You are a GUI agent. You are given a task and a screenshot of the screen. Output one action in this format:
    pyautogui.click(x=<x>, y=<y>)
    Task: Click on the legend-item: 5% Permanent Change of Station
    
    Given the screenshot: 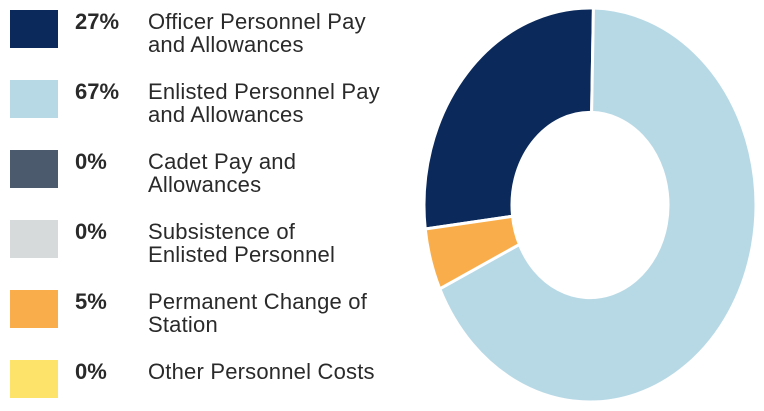 What is the action you would take?
    pyautogui.click(x=200, y=320)
    